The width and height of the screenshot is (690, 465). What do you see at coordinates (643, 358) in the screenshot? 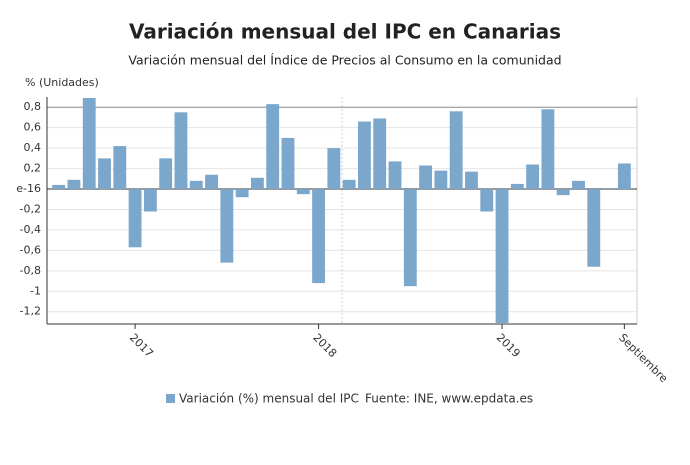
I see `x-tick-label: Septiembre` at bounding box center [643, 358].